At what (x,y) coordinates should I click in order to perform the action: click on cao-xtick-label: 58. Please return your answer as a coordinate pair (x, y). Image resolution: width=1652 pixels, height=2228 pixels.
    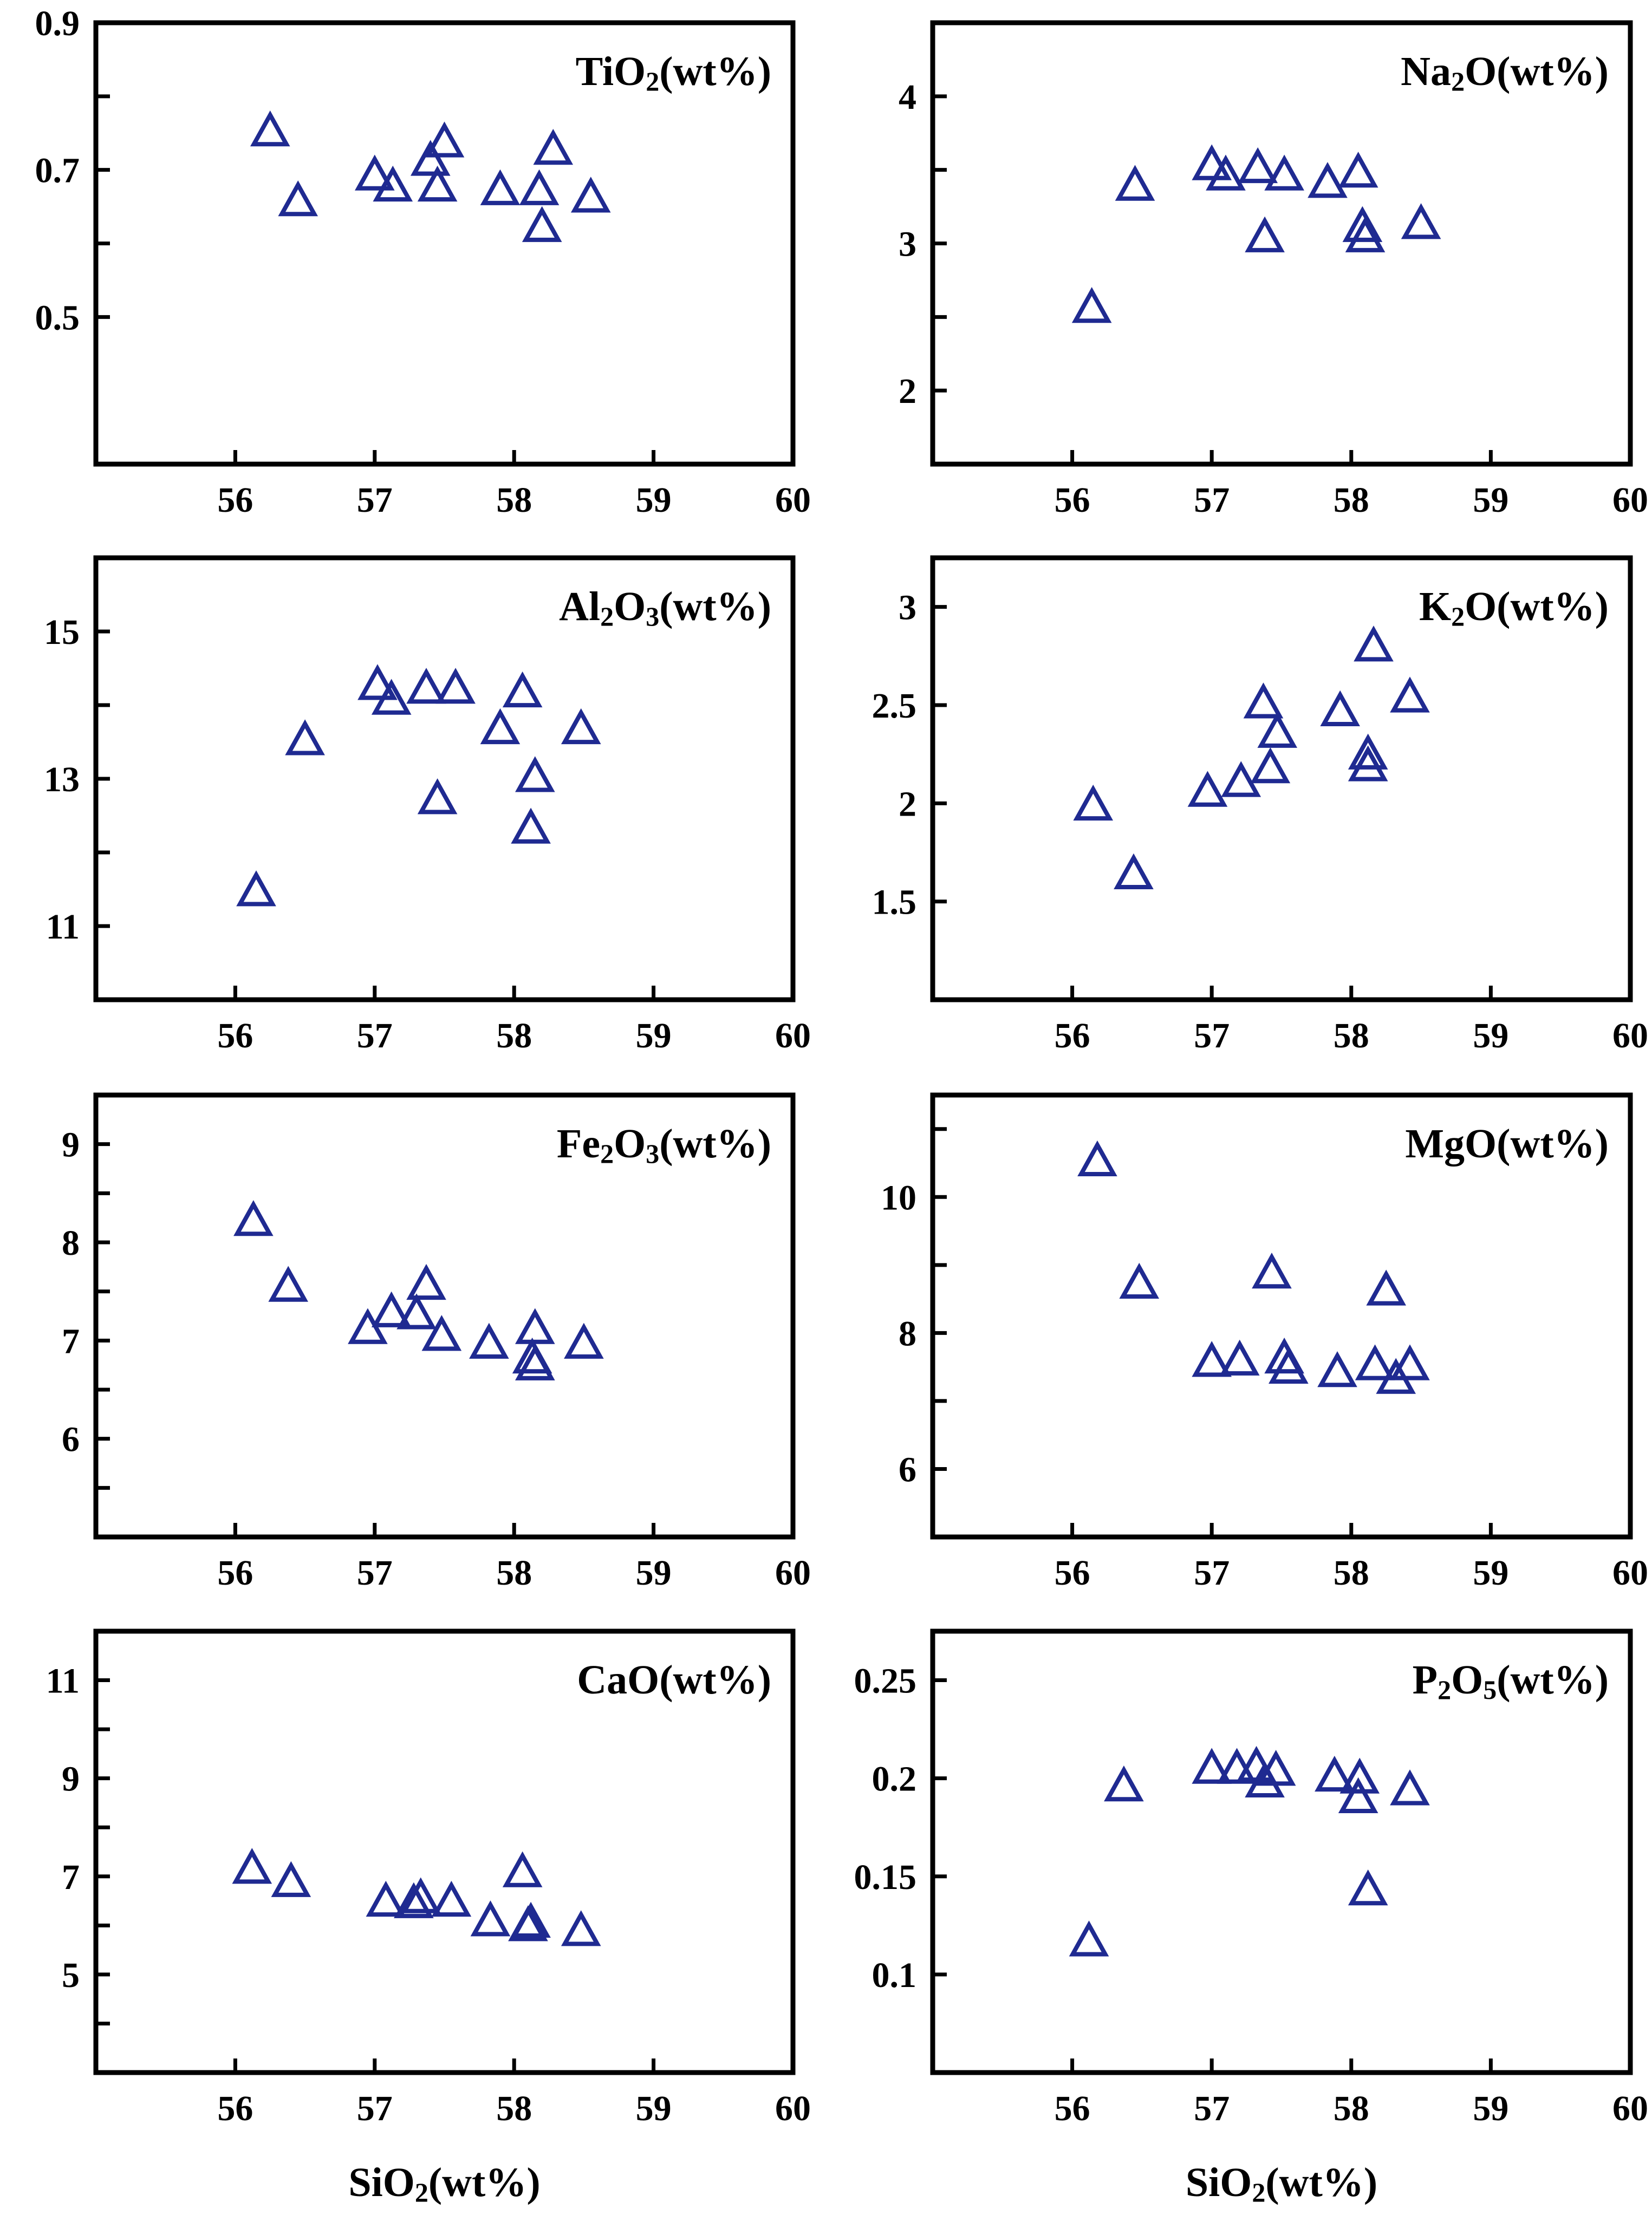
    Looking at the image, I should click on (514, 2109).